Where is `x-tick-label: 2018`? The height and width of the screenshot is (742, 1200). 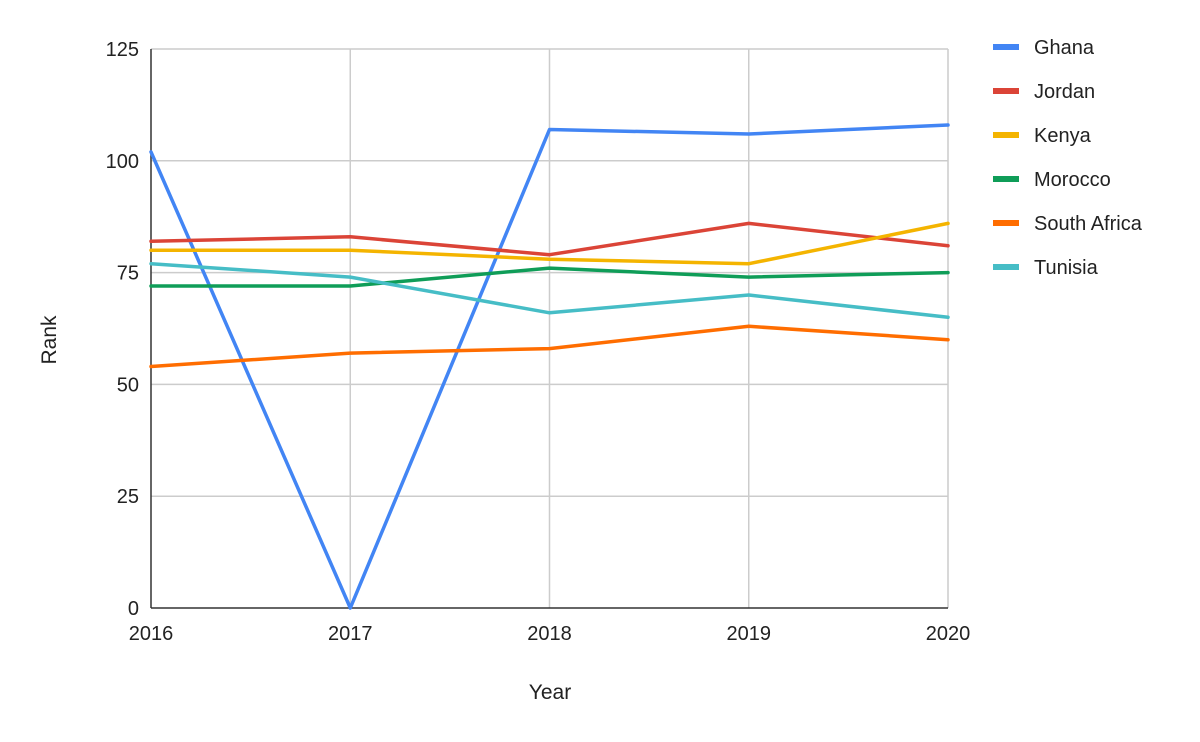
x-tick-label: 2018 is located at coordinates (549, 634).